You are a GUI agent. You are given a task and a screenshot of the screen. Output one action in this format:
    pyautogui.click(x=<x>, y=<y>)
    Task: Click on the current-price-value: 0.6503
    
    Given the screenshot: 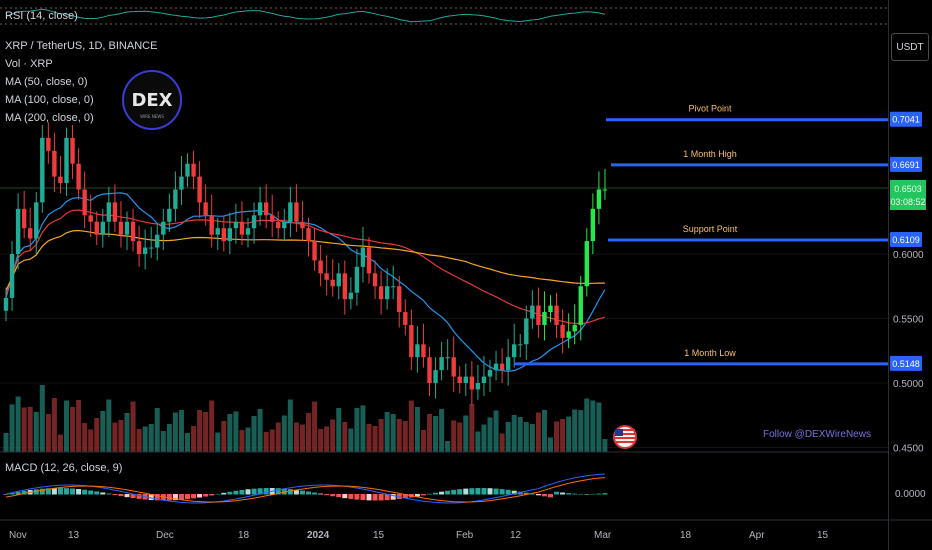 What is the action you would take?
    pyautogui.click(x=908, y=189)
    